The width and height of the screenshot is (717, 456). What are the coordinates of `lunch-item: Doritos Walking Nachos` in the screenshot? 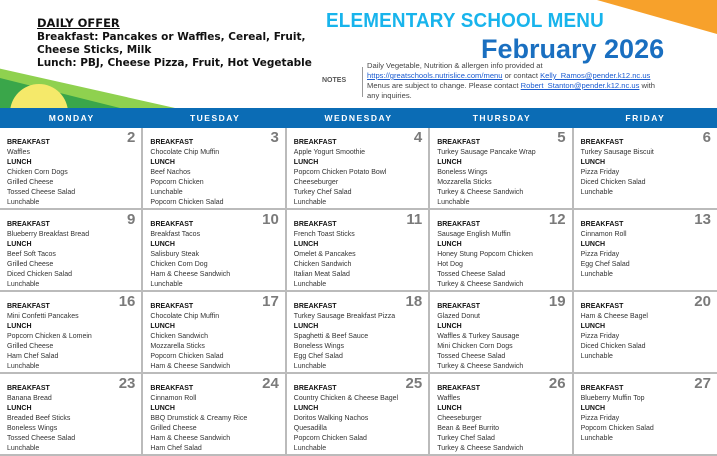 It's located at (331, 418).